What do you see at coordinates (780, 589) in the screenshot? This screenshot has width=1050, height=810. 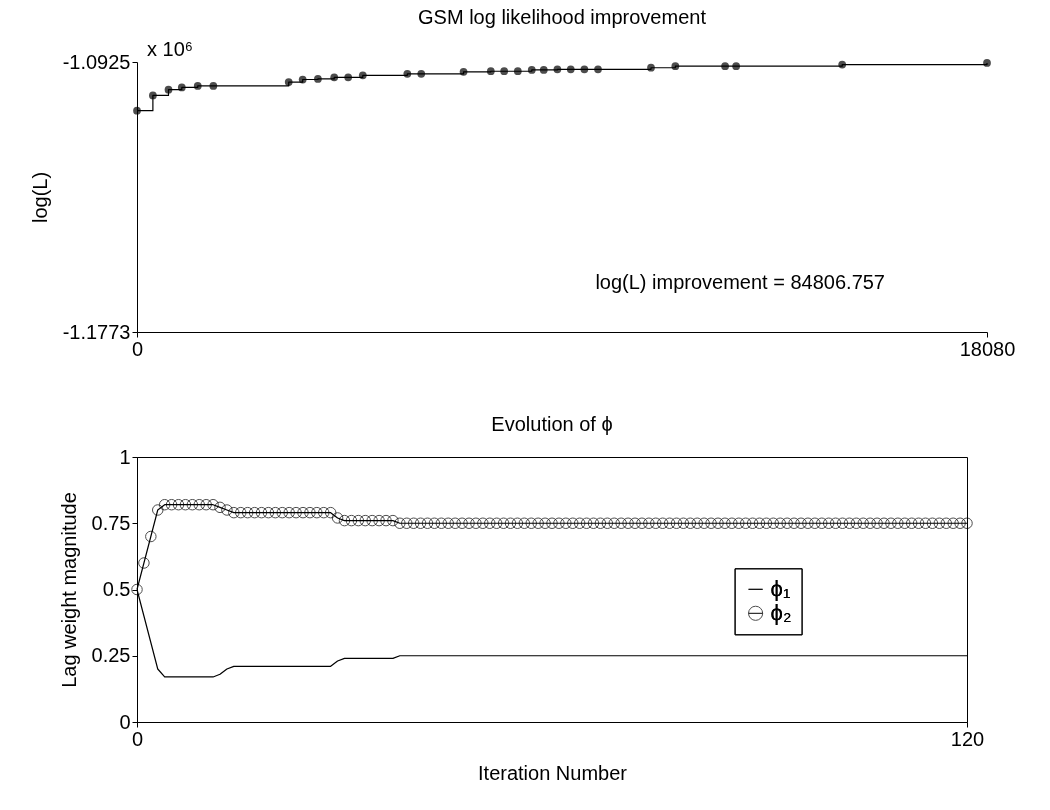 I see `legend-label: ϕ₁` at bounding box center [780, 589].